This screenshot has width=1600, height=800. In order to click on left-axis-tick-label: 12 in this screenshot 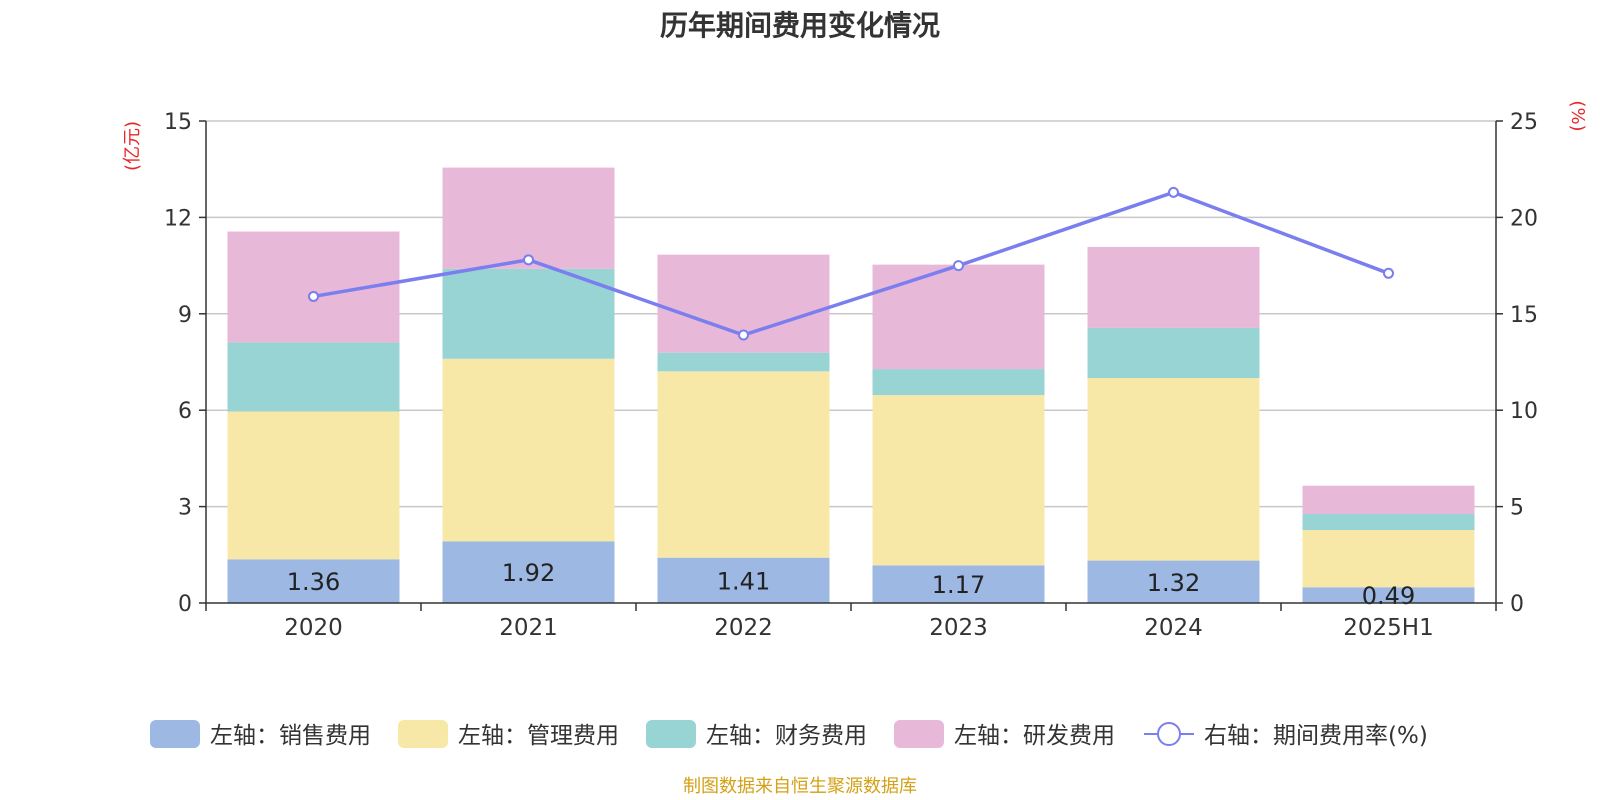, I will do `click(178, 218)`.